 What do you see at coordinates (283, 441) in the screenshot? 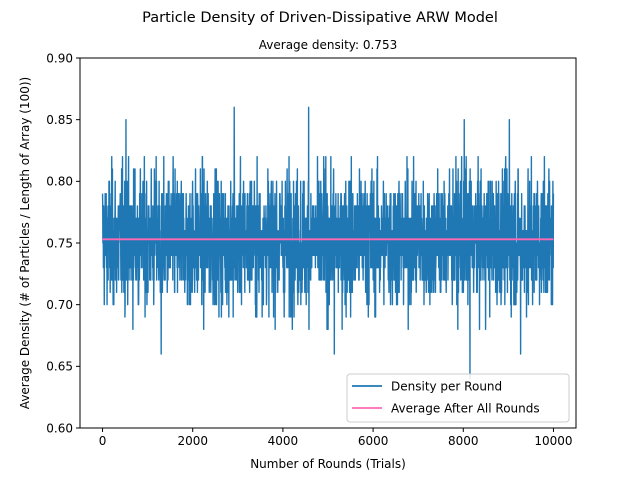
I see `x-tick-label-2: 4000` at bounding box center [283, 441].